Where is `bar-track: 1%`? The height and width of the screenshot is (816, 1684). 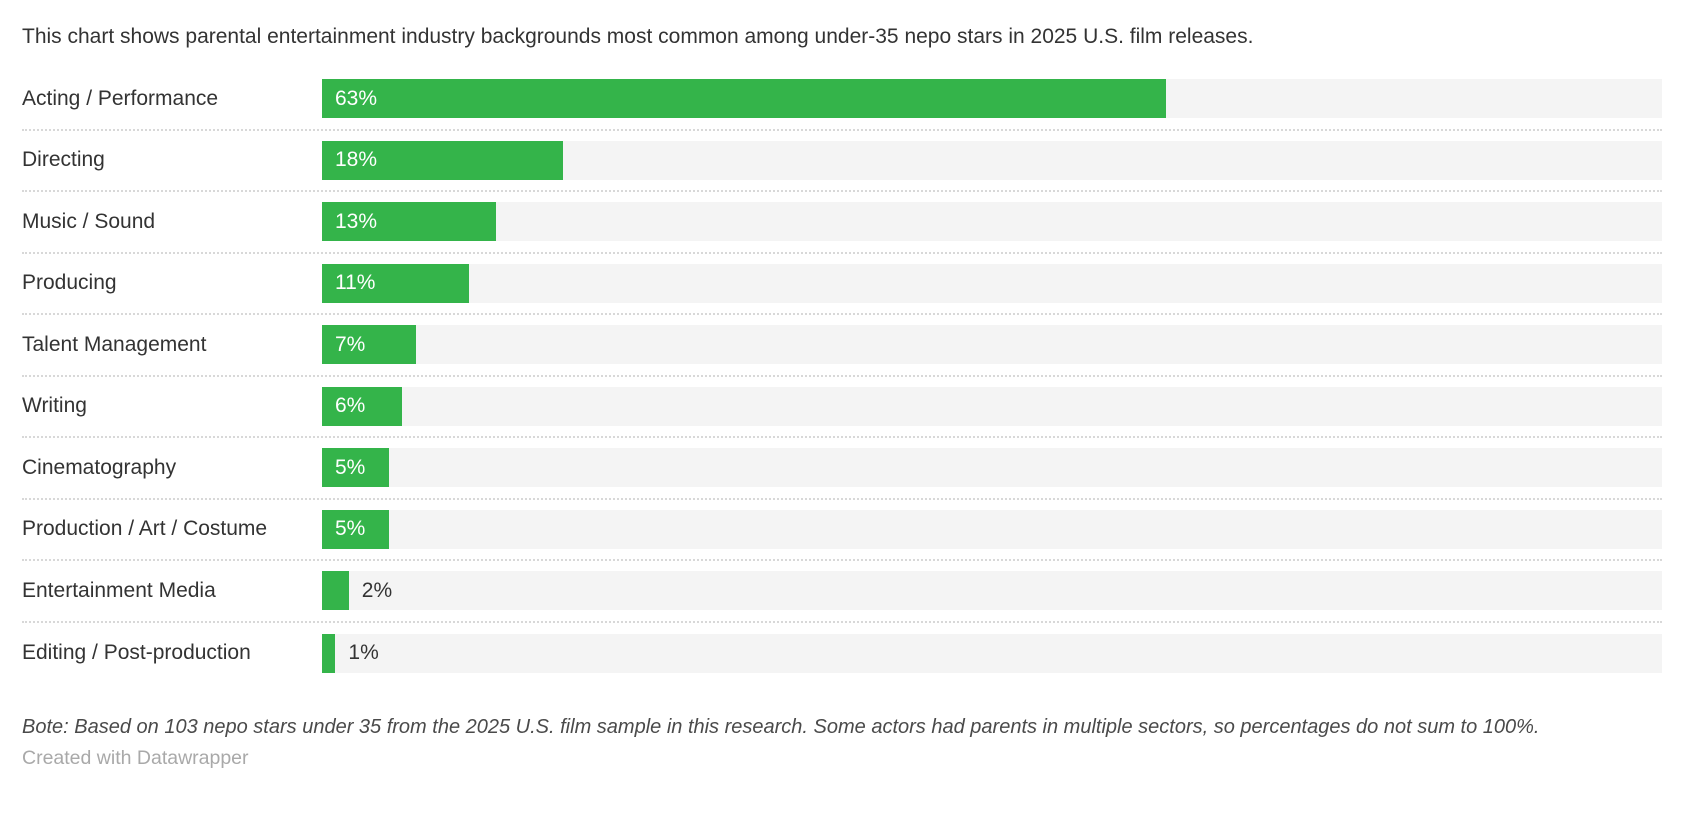
bar-track: 1% is located at coordinates (992, 653).